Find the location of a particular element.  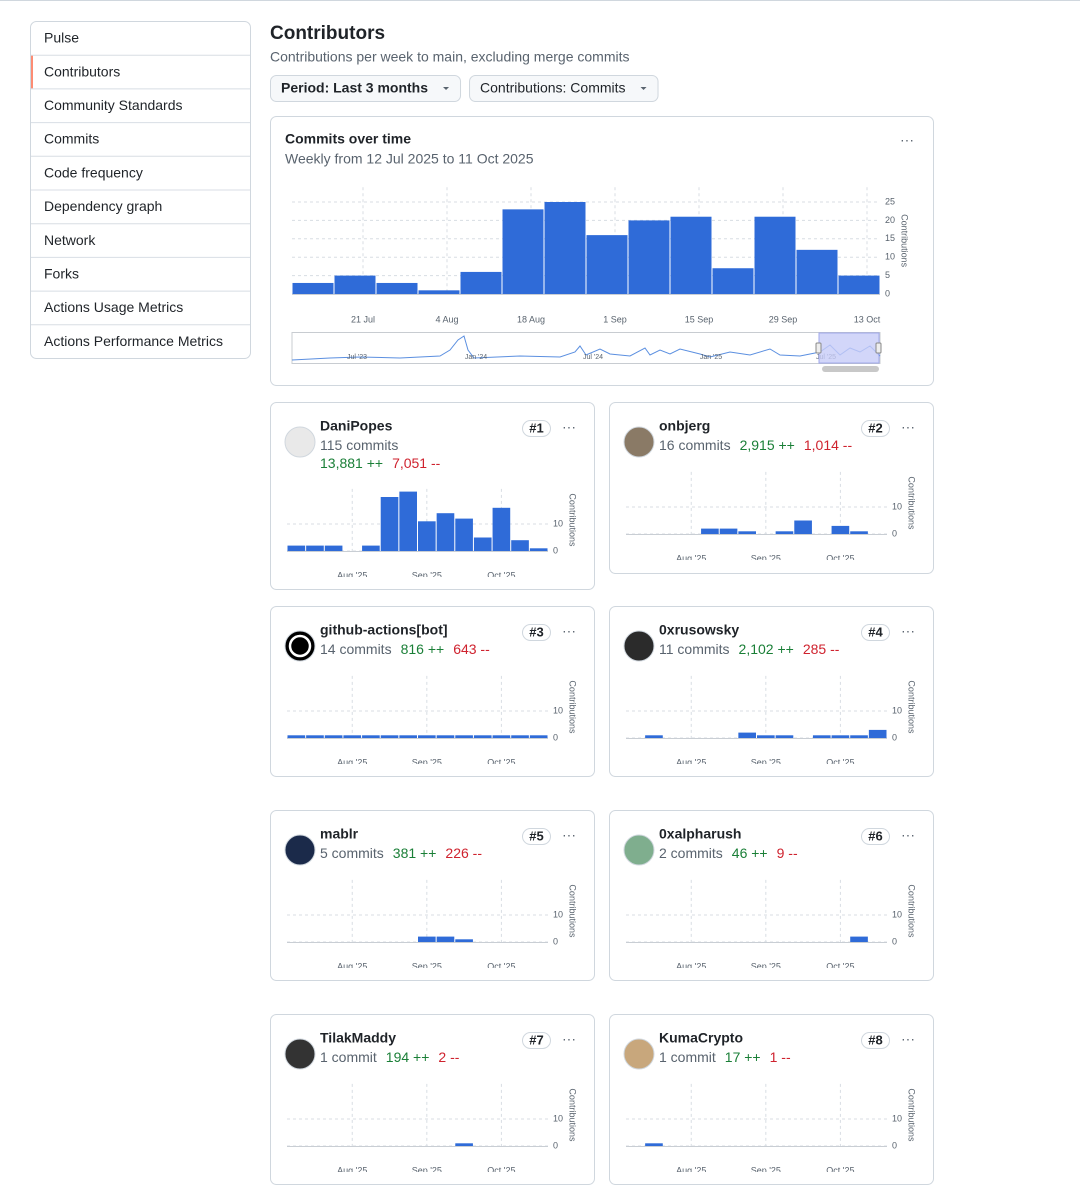

deletions: 226 -- is located at coordinates (463, 853).